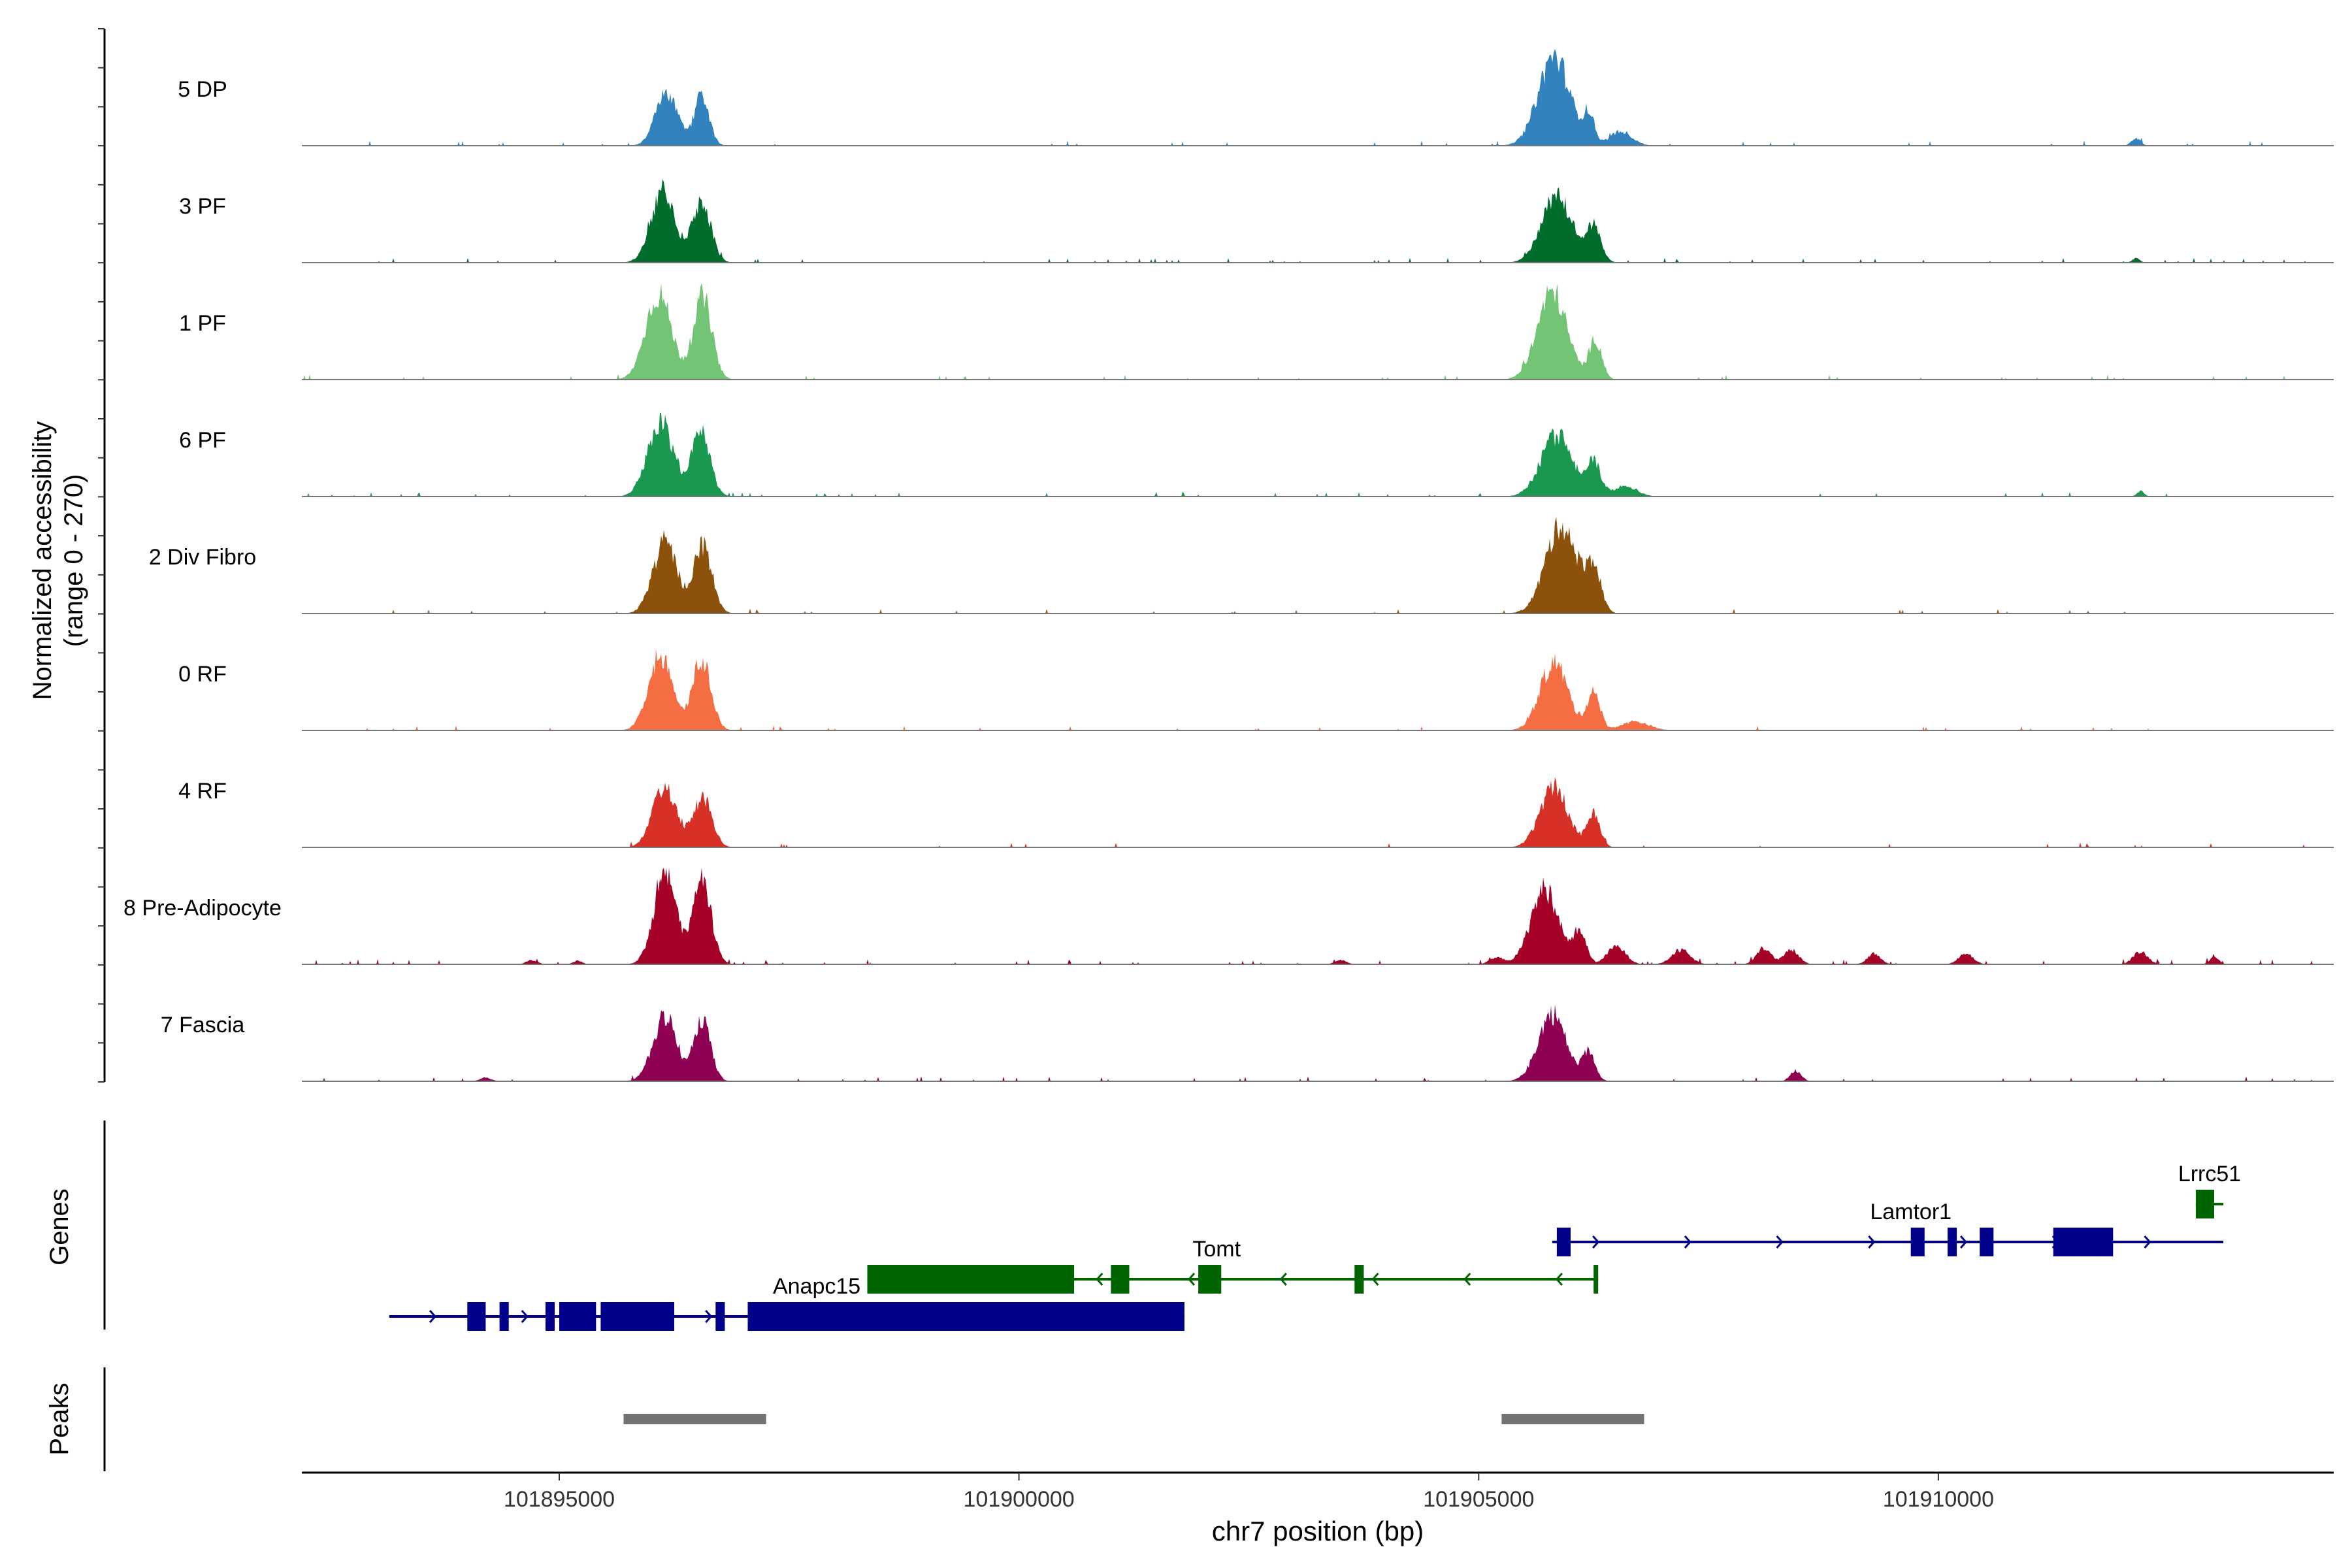  I want to click on x-axis-tick-label: 101895000, so click(559, 1499).